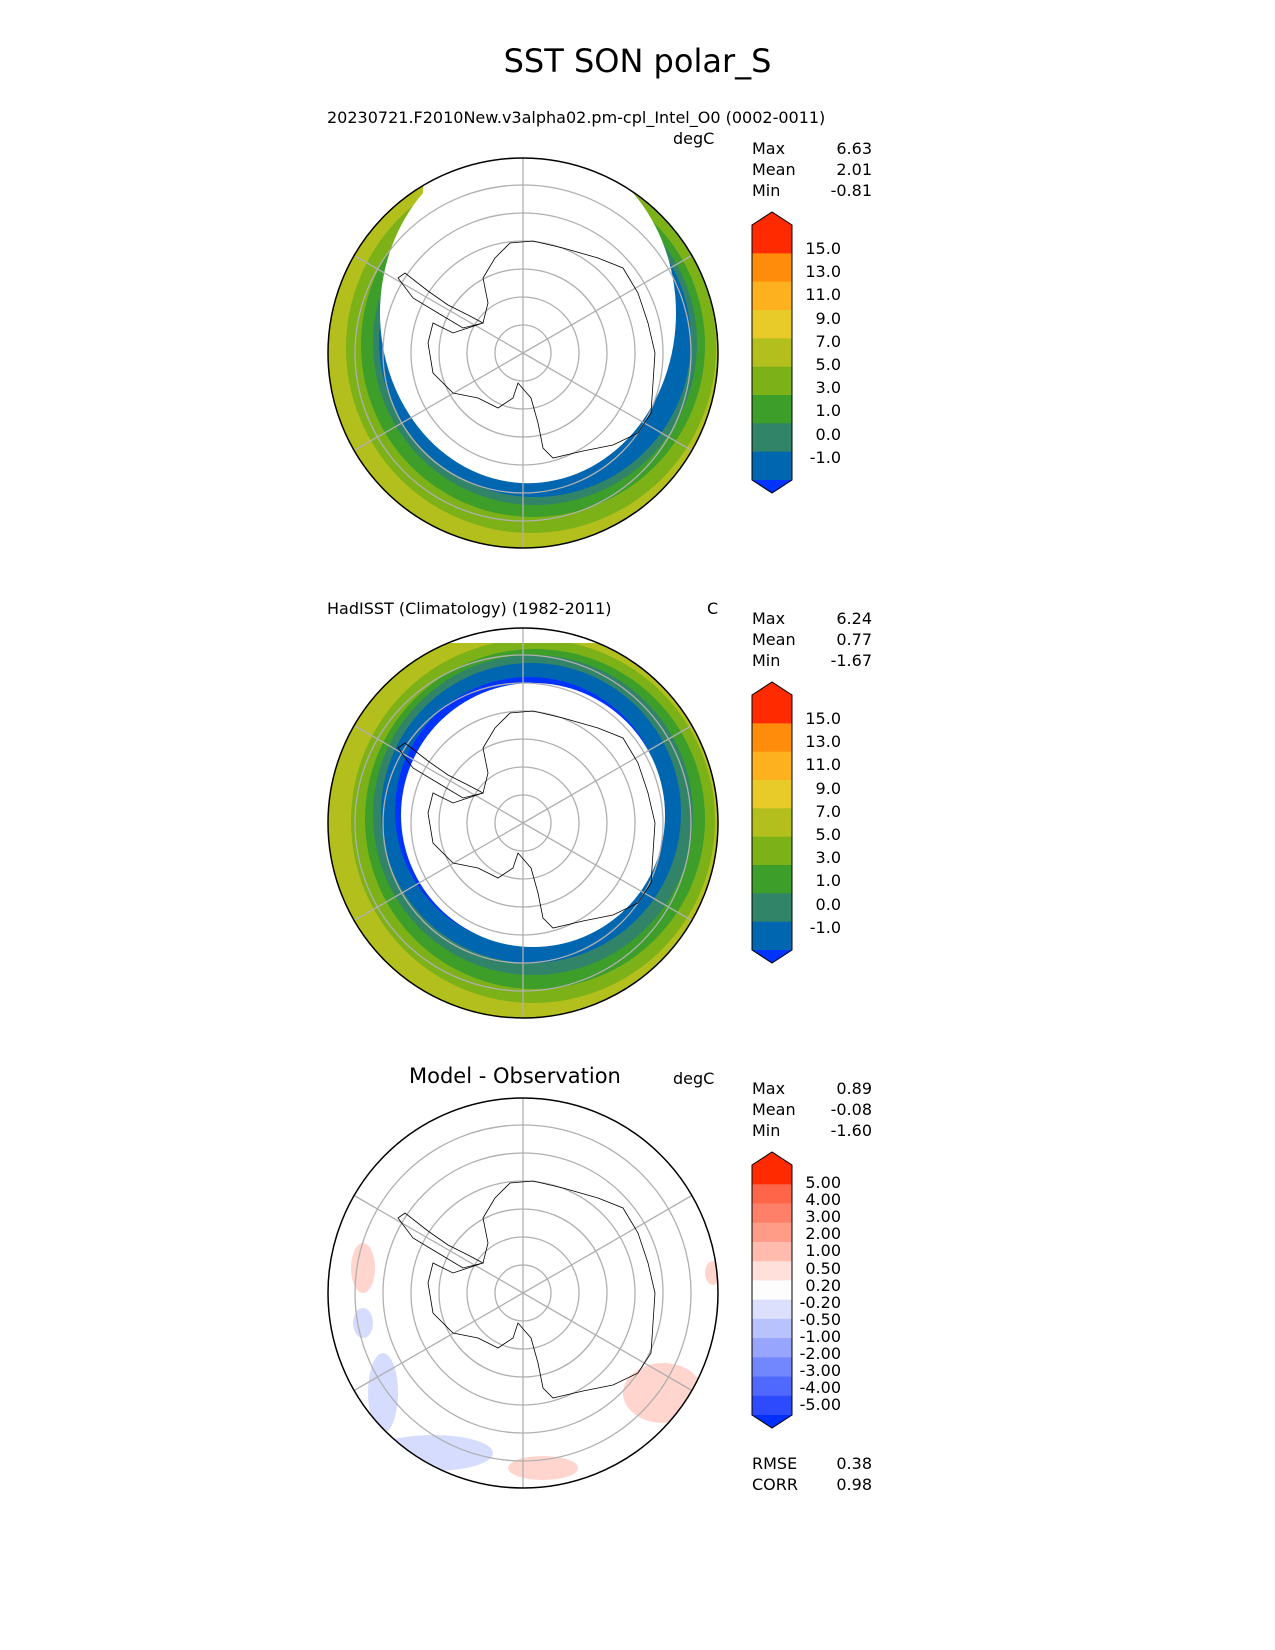 Image resolution: width=1275 pixels, height=1650 pixels. I want to click on panel-diff-metrics: RMSE 0.38 CORR 0.98, so click(812, 1474).